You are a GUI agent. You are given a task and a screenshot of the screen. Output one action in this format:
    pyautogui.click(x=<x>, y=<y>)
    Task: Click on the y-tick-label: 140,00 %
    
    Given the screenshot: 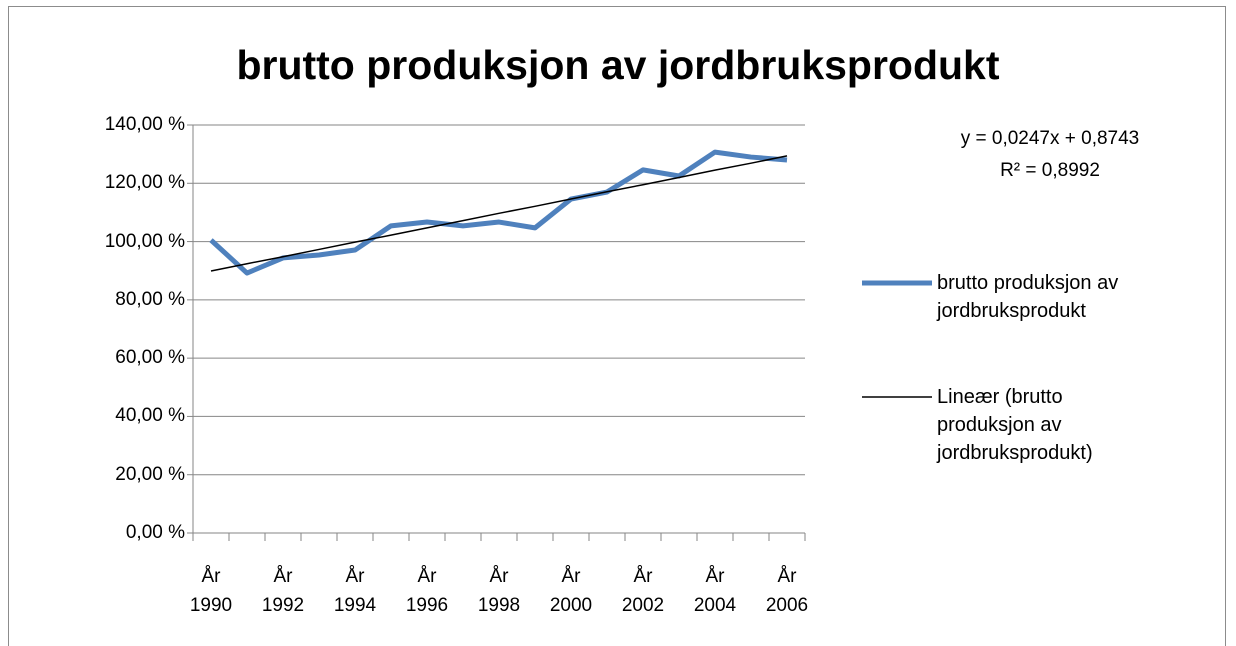 What is the action you would take?
    pyautogui.click(x=144, y=124)
    